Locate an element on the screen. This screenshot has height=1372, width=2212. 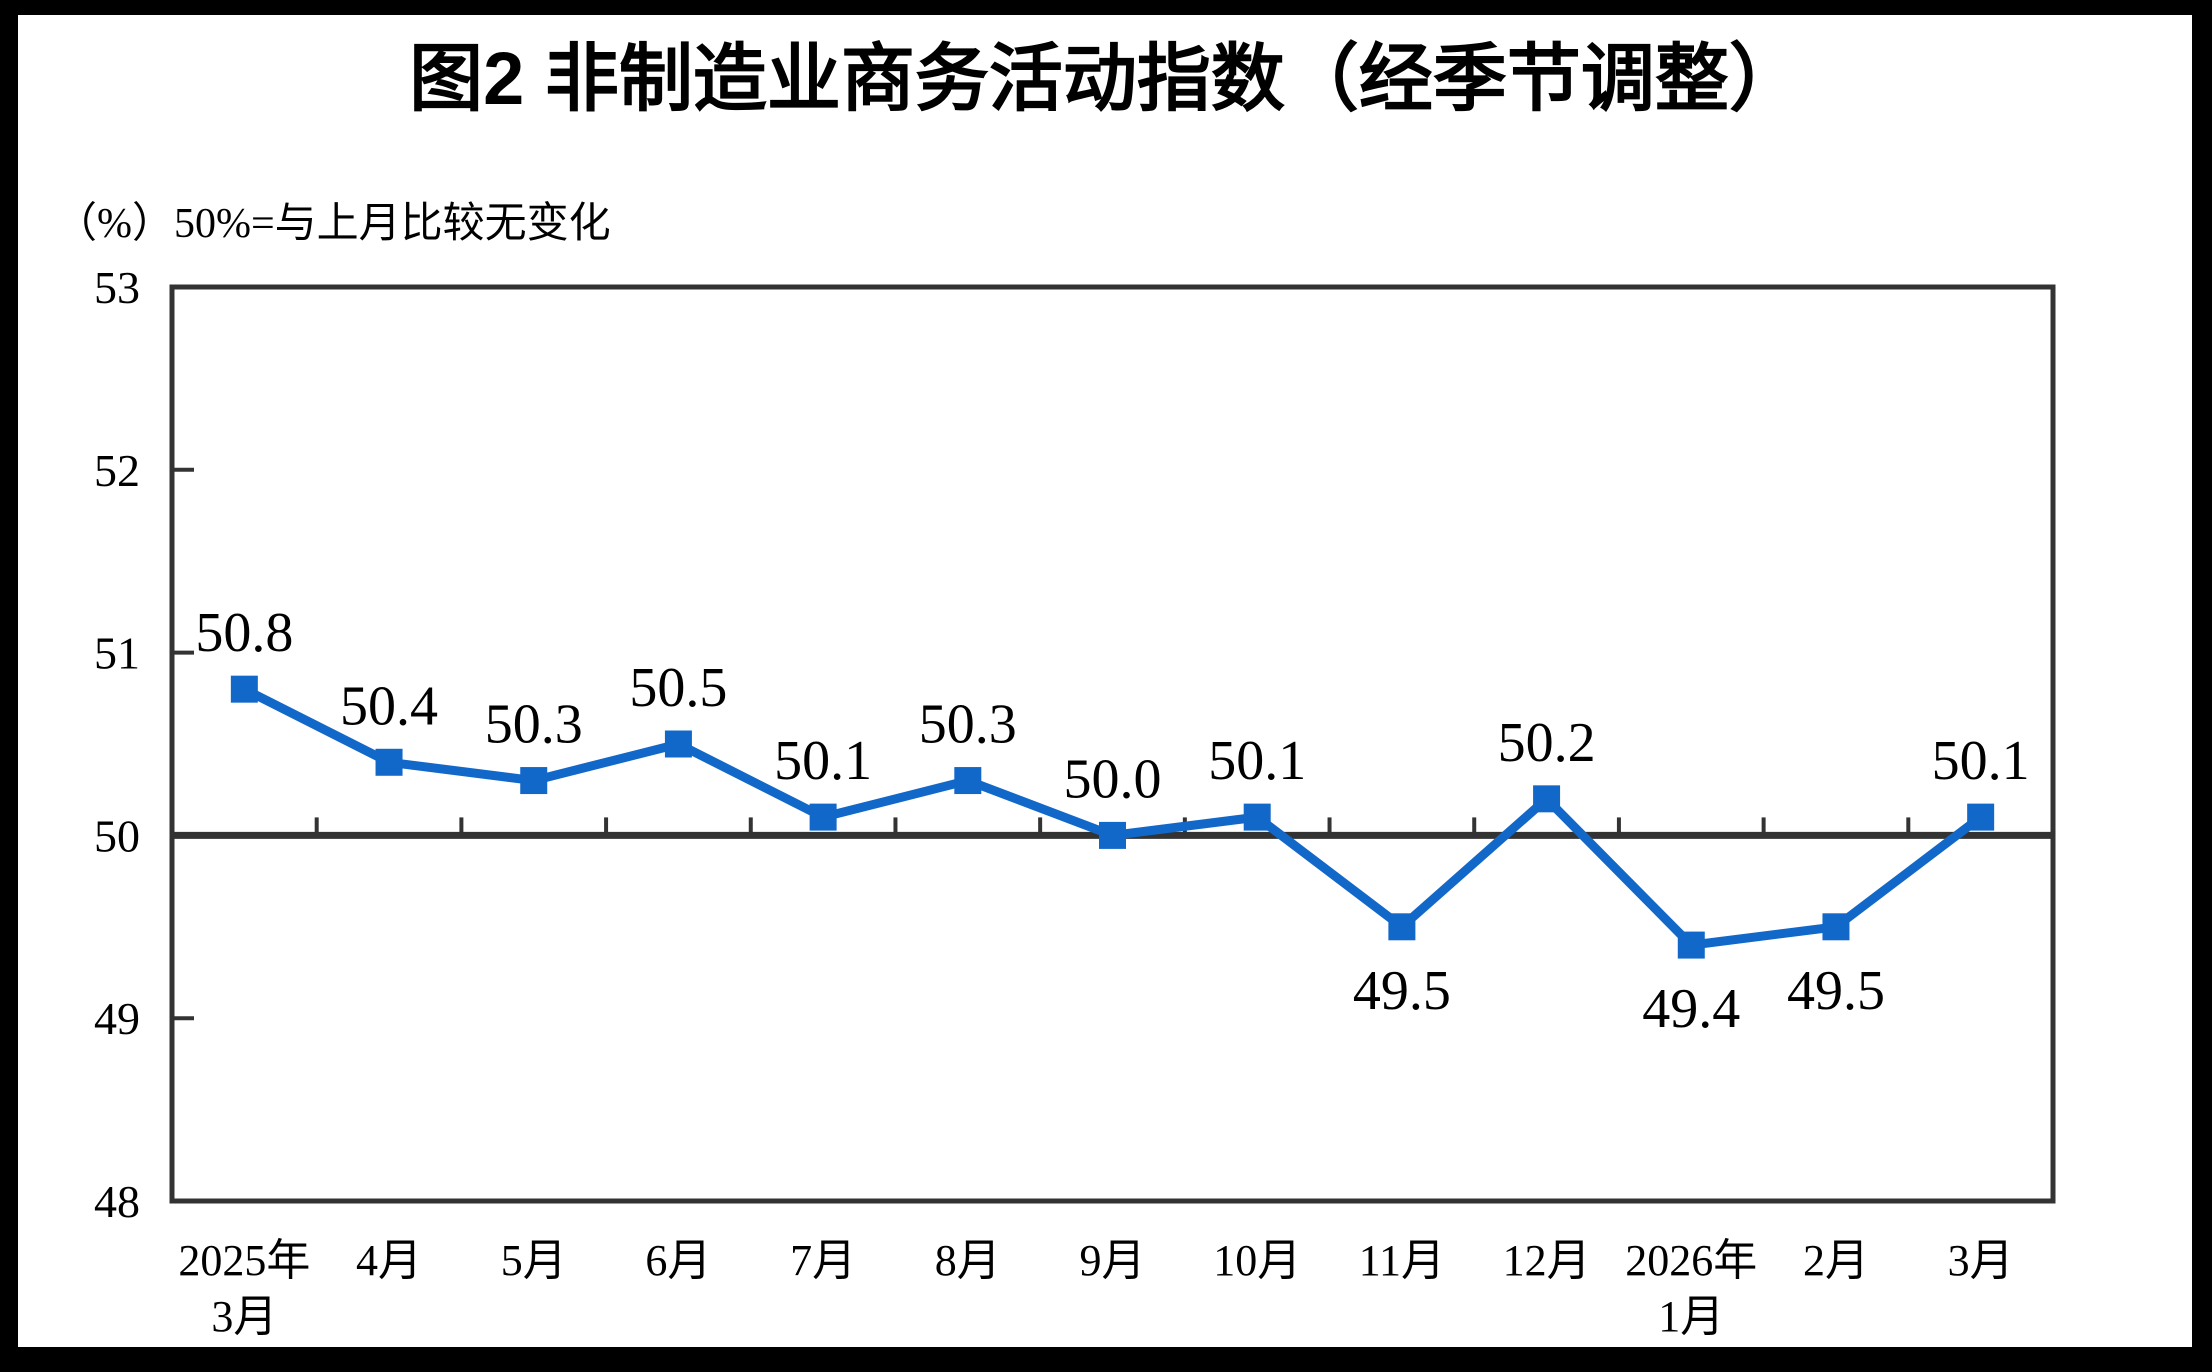
x-axis-label-line2: 3月 is located at coordinates (244, 1316).